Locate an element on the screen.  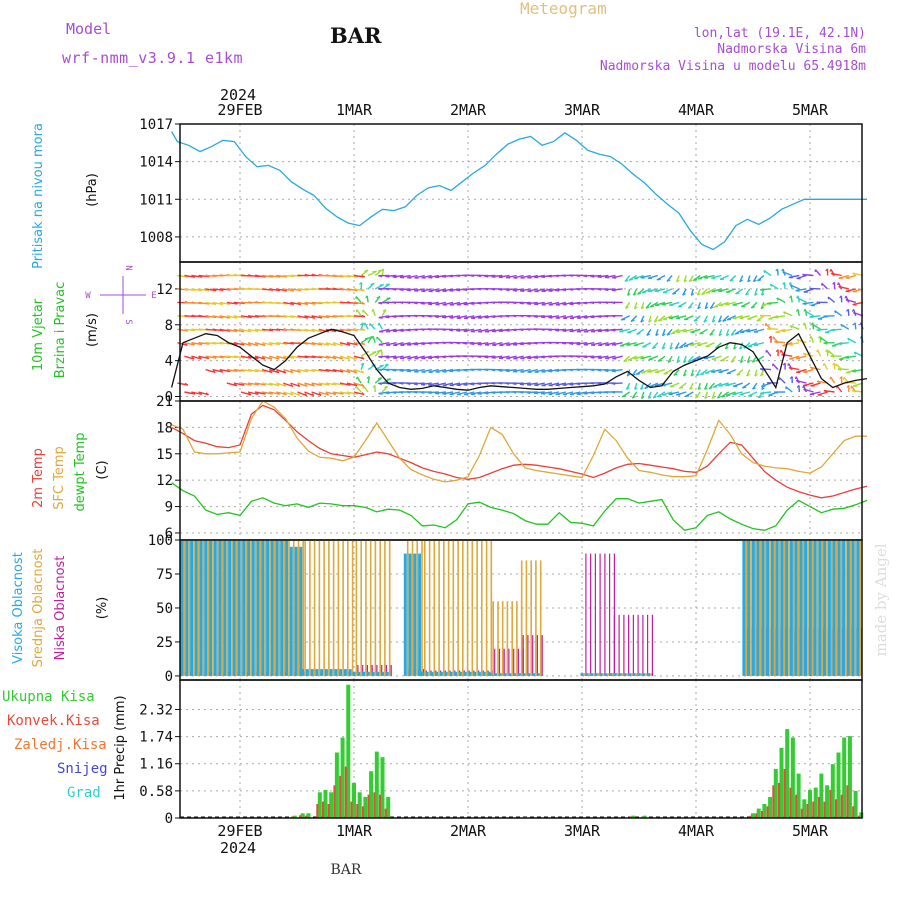
bottom-day-label: 4MAR is located at coordinates (696, 831).